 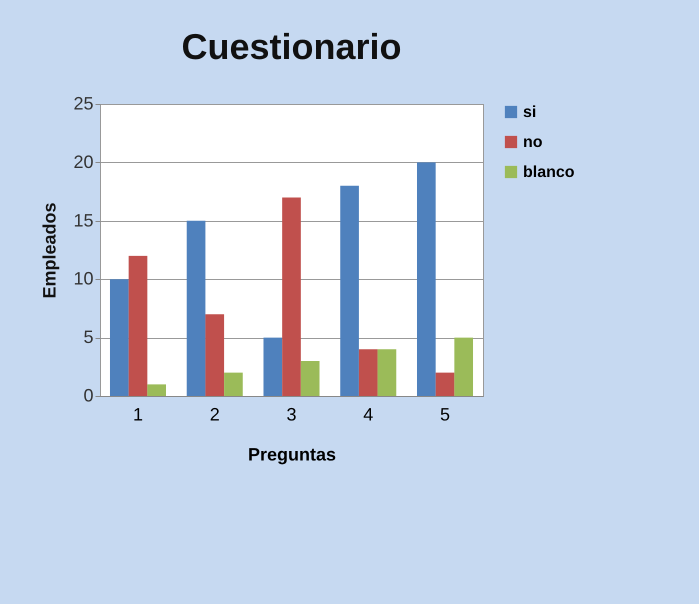 I want to click on x-tick-label: 3, so click(x=291, y=414).